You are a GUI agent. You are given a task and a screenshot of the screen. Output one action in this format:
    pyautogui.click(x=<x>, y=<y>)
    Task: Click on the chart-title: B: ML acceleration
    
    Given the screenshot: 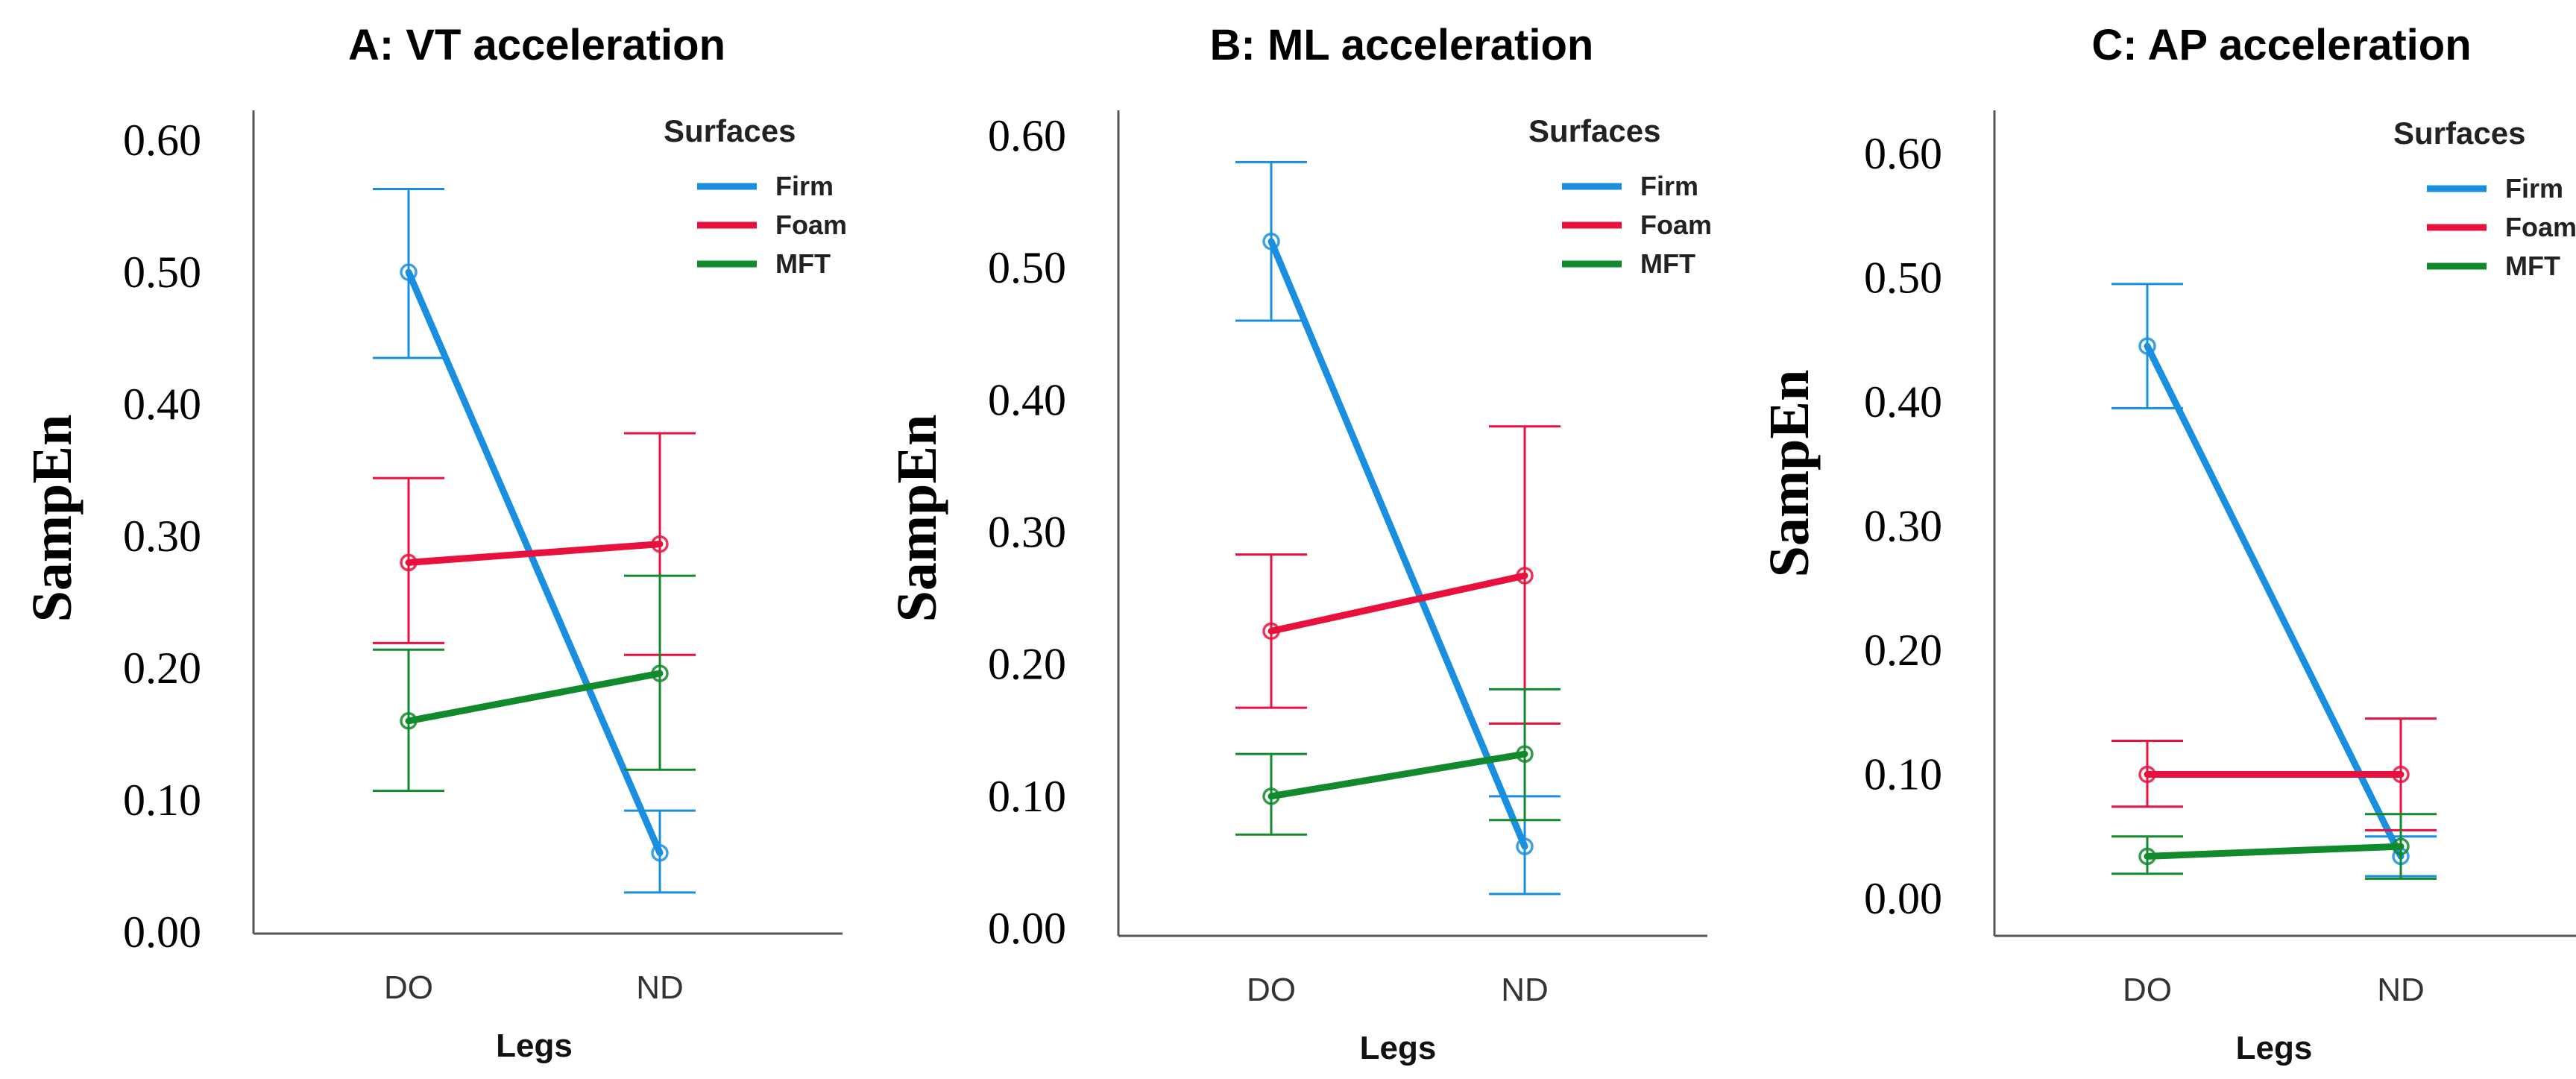 What is the action you would take?
    pyautogui.click(x=1402, y=45)
    